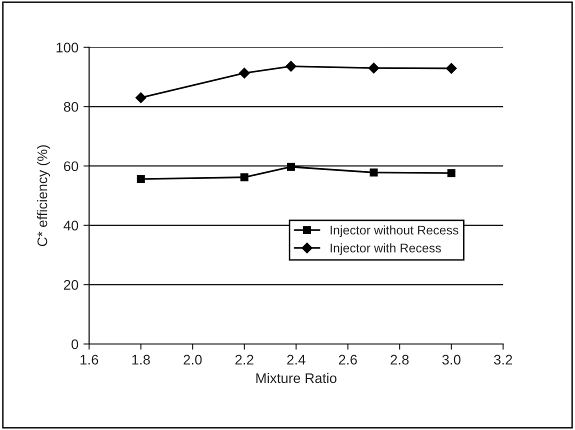 The height and width of the screenshot is (430, 575). Describe the element at coordinates (385, 249) in the screenshot. I see `legend-label: Injector with Recess` at that location.